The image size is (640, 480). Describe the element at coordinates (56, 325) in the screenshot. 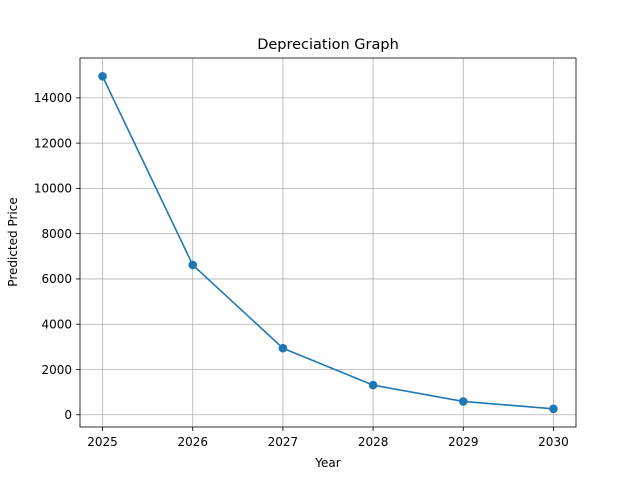

I see `y-tick-label: 4000` at that location.